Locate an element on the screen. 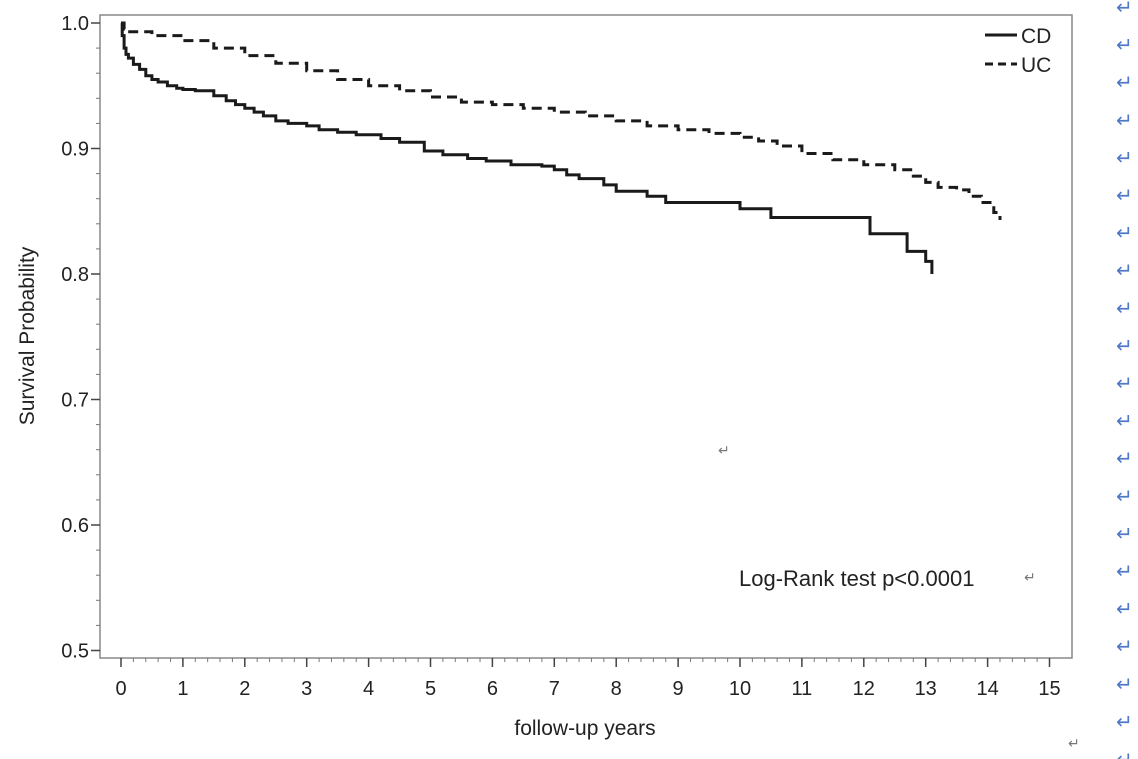 This screenshot has height=759, width=1138. x-axis-title: follow-up years is located at coordinates (584, 728).